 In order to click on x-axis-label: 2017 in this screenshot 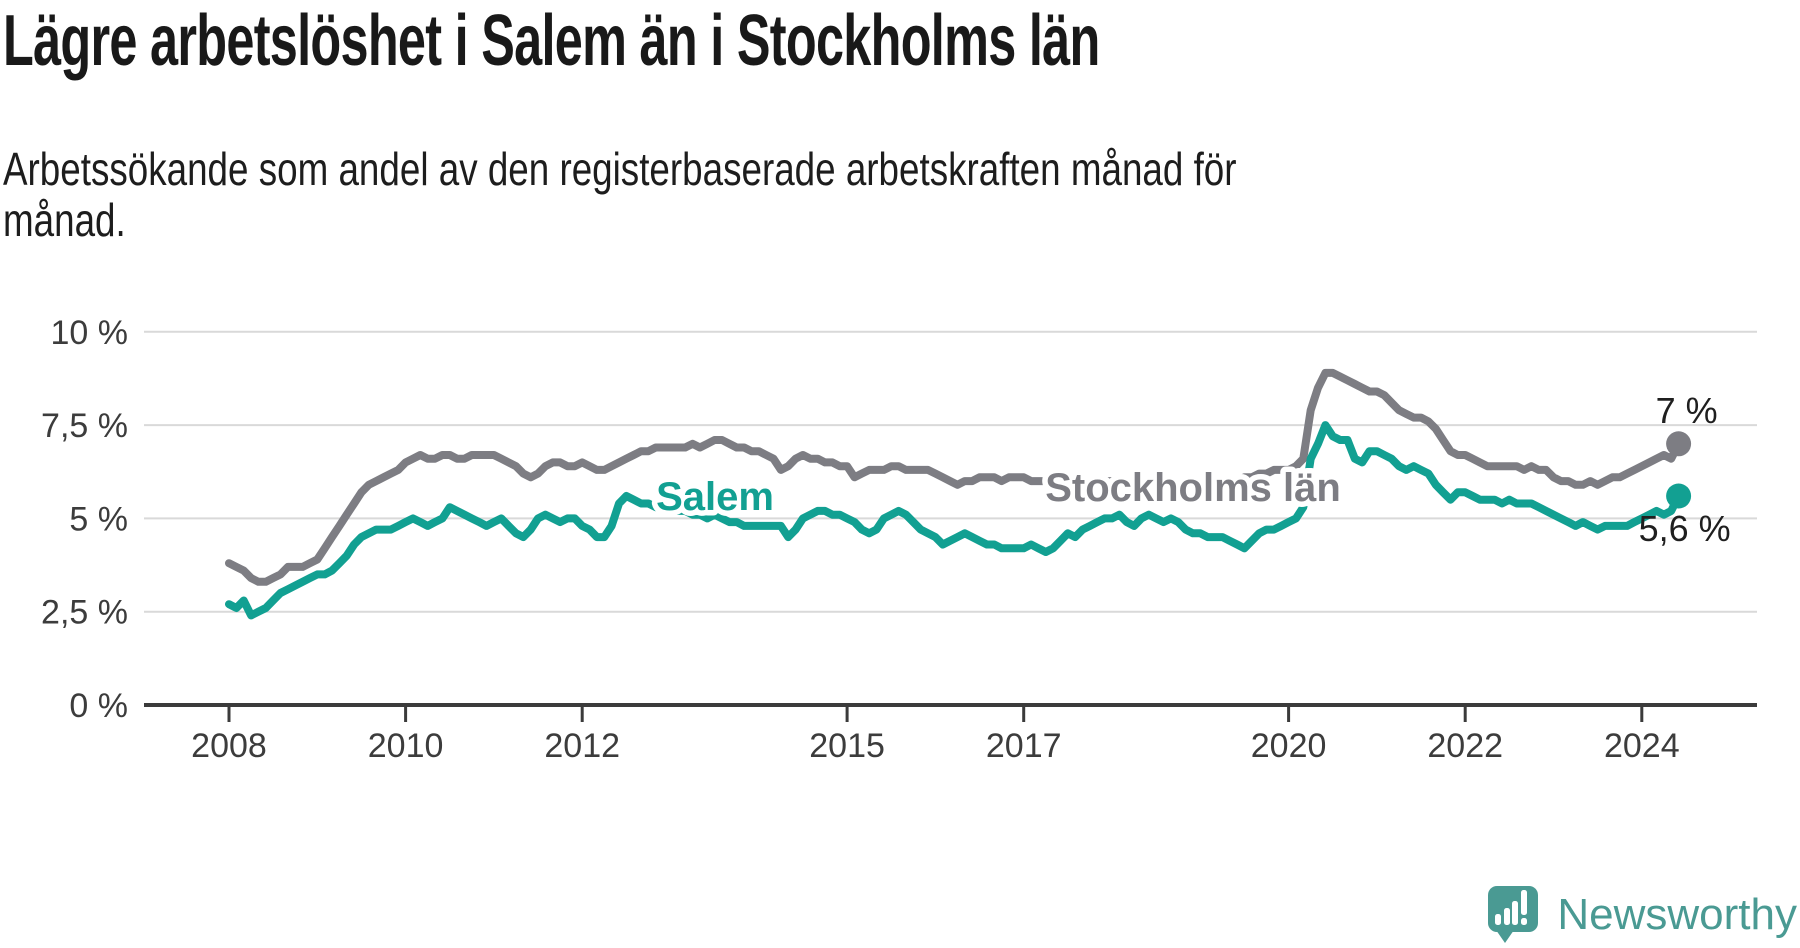, I will do `click(1024, 746)`.